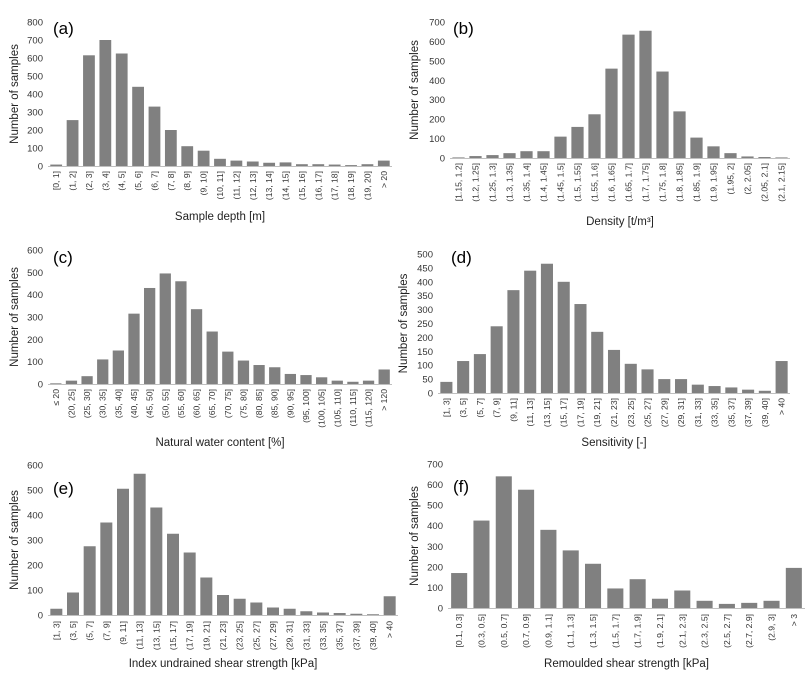  I want to click on x-category-label: (50, 55], so click(165, 403).